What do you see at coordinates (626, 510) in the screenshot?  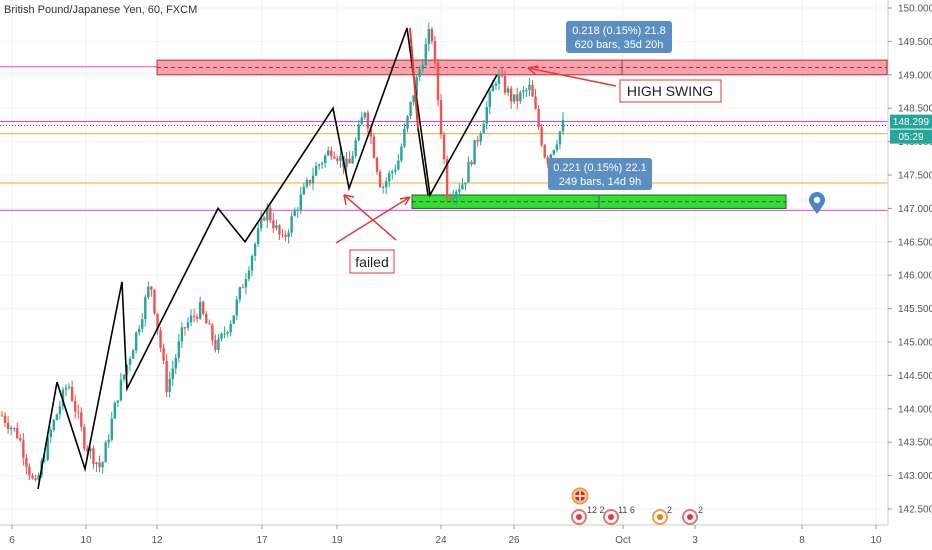 I see `event-group-2-count: 11 6` at bounding box center [626, 510].